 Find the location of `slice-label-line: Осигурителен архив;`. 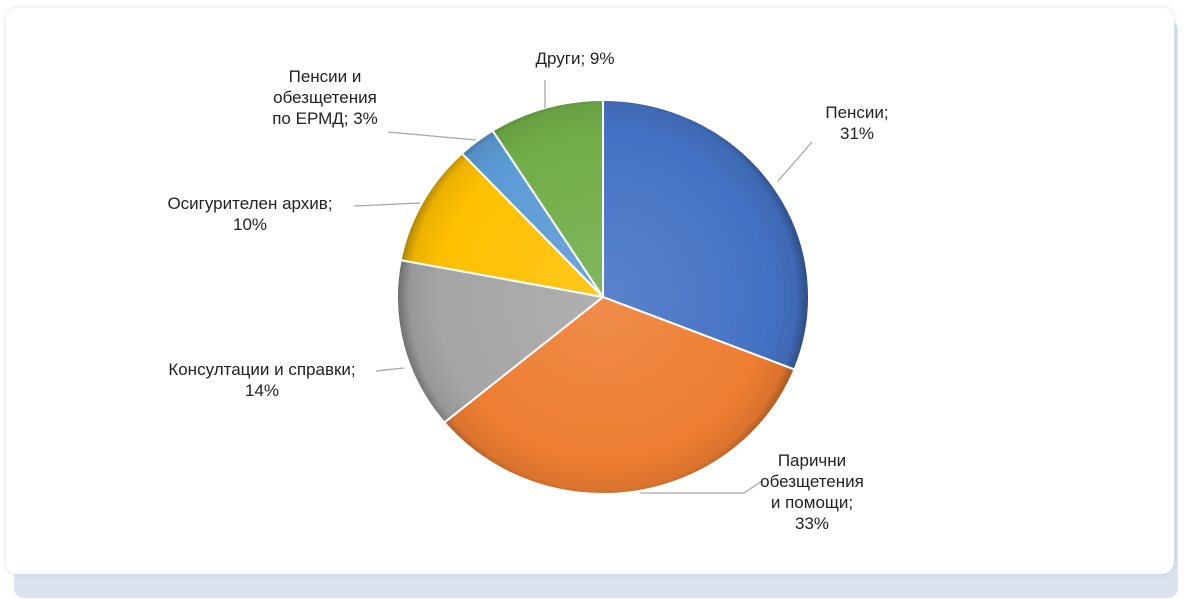

slice-label-line: Осигурителен архив; is located at coordinates (249, 203).